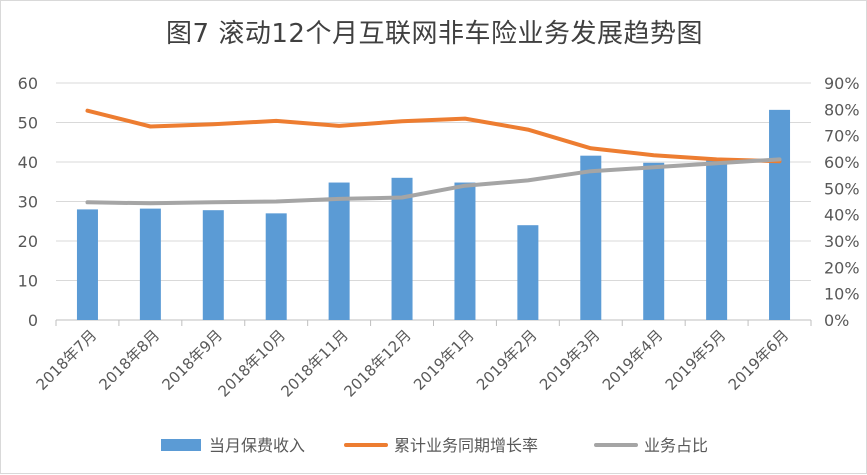 The height and width of the screenshot is (475, 867). I want to click on legend-item: 累计业务同期增长率, so click(441, 445).